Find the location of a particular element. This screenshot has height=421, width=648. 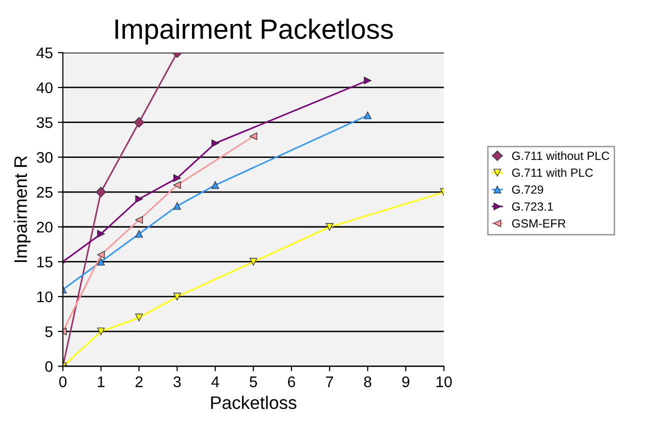

legend-label: G.711 without PLC is located at coordinates (561, 155).